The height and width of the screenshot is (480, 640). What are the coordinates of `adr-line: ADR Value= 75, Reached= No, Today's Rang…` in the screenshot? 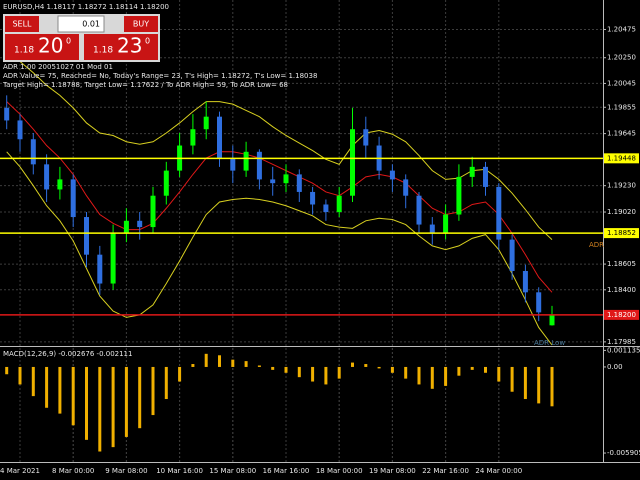 It's located at (160, 76).